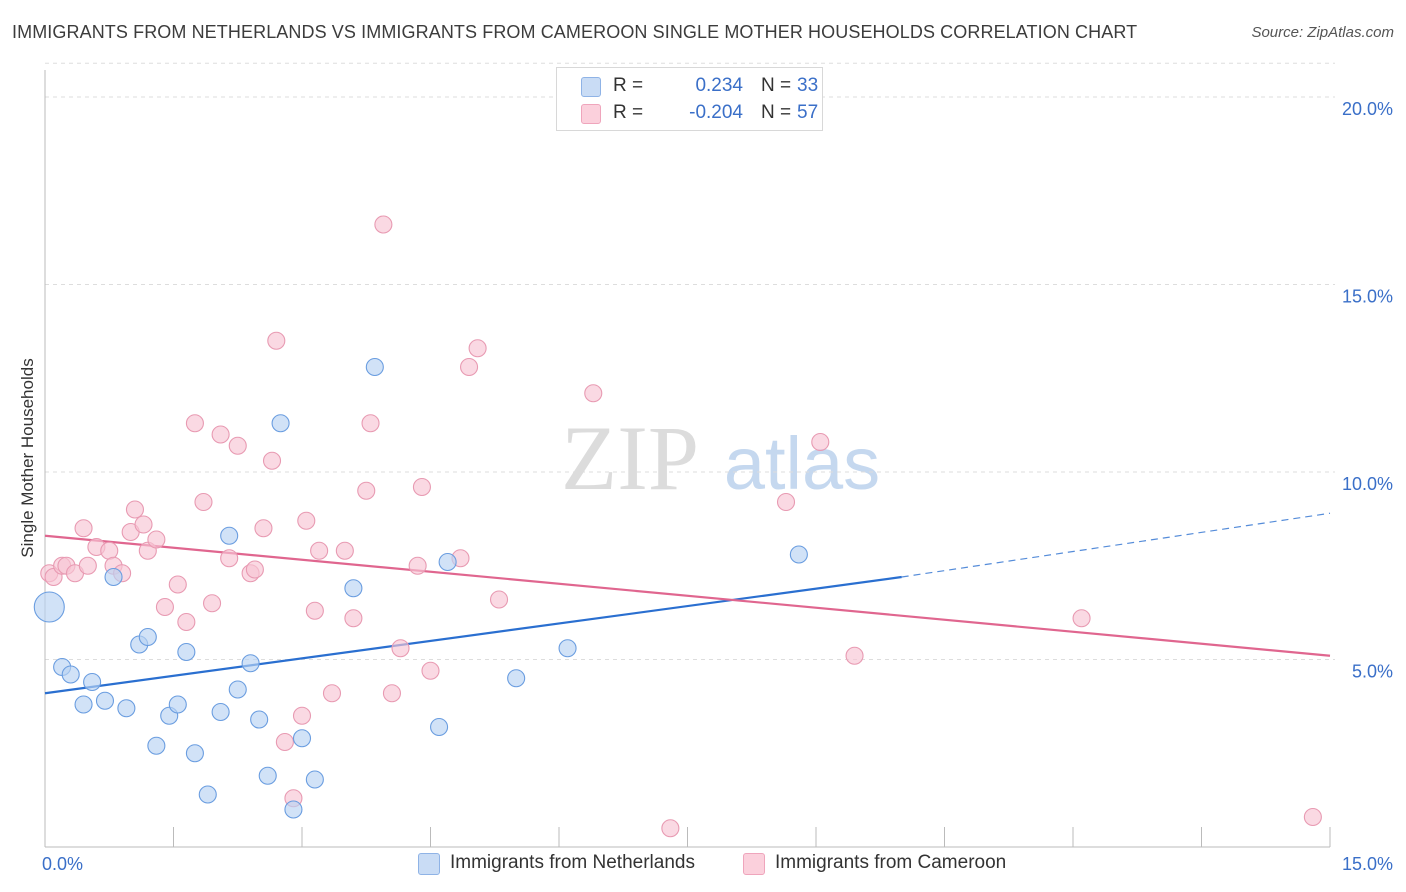 The image size is (1406, 892). What do you see at coordinates (891, 862) in the screenshot?
I see `legend-label: Immigrants from Cameroon` at bounding box center [891, 862].